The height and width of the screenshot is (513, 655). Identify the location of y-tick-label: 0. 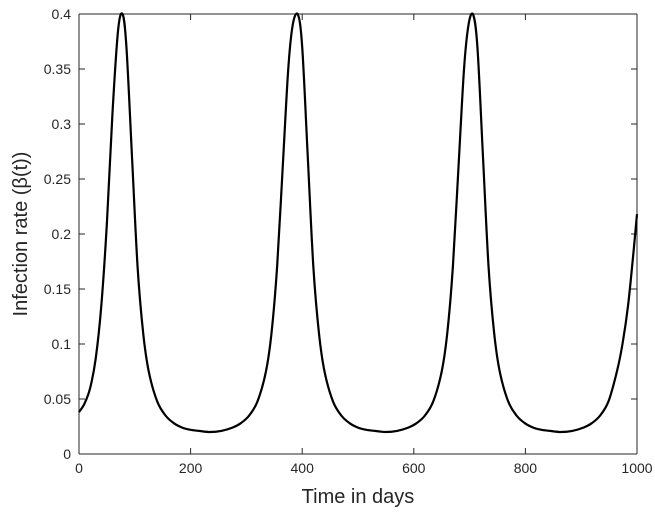
(67, 454).